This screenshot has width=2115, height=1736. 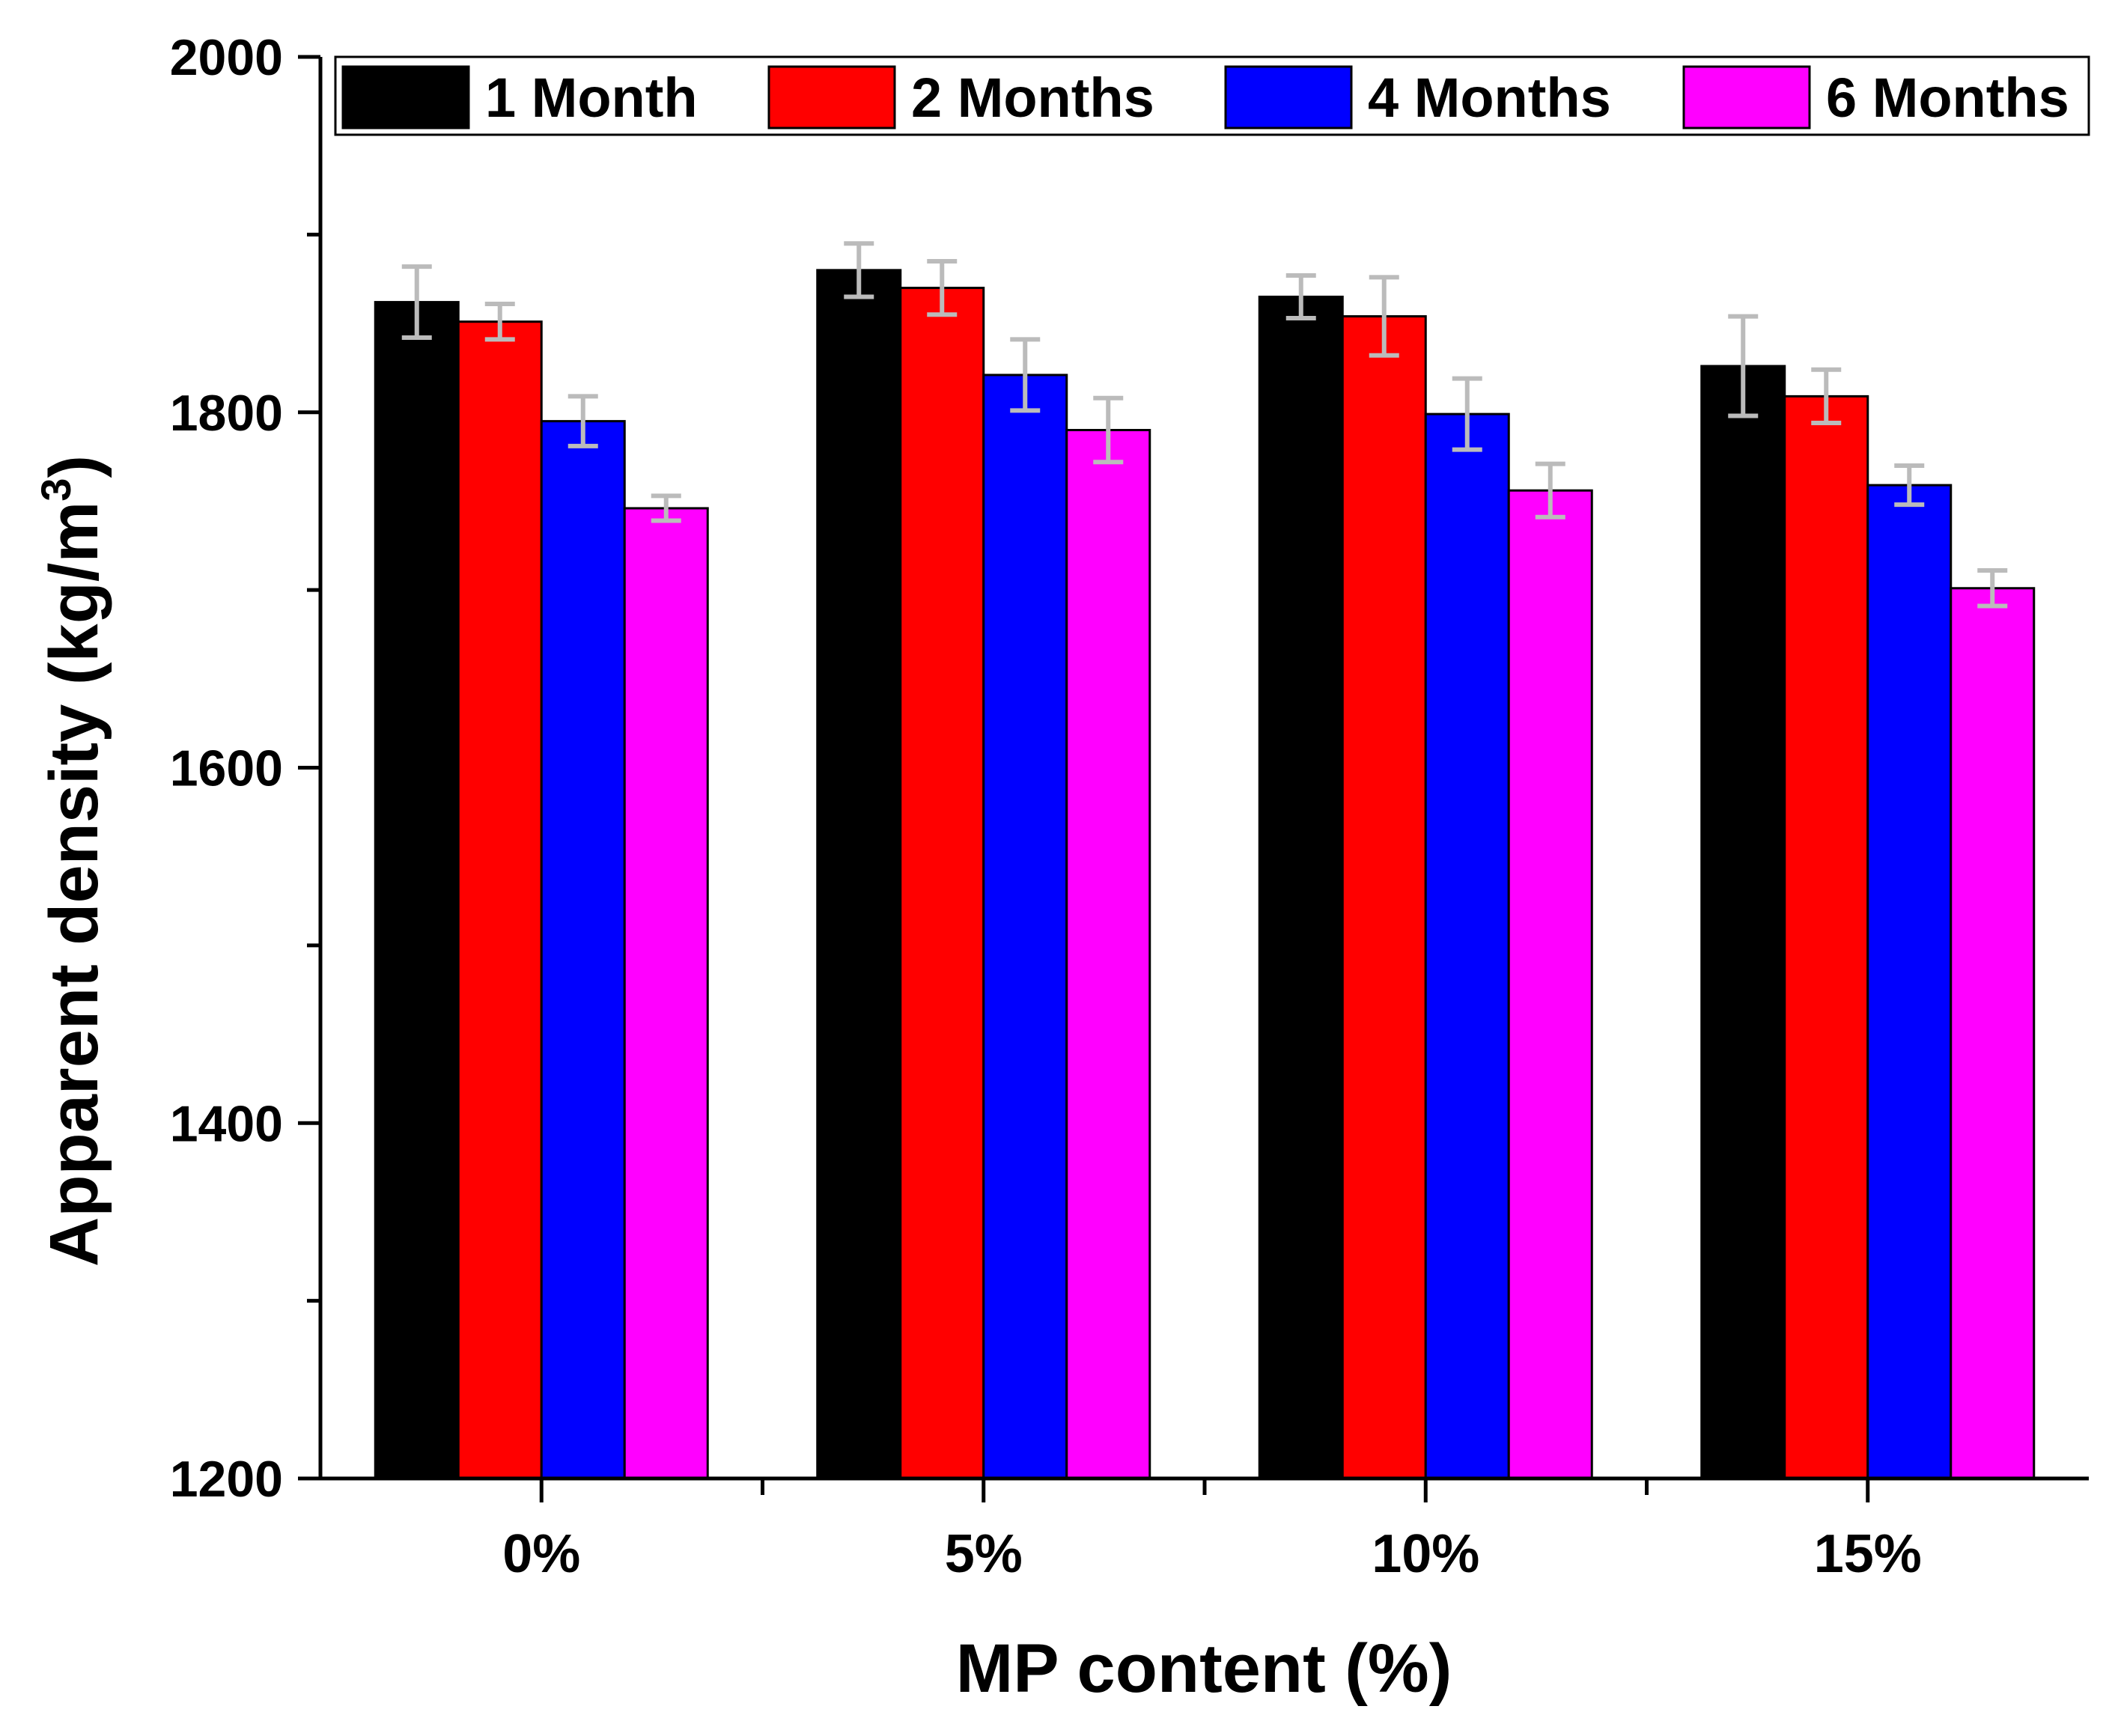 What do you see at coordinates (417, 890) in the screenshot?
I see `bar-1-month-0pct` at bounding box center [417, 890].